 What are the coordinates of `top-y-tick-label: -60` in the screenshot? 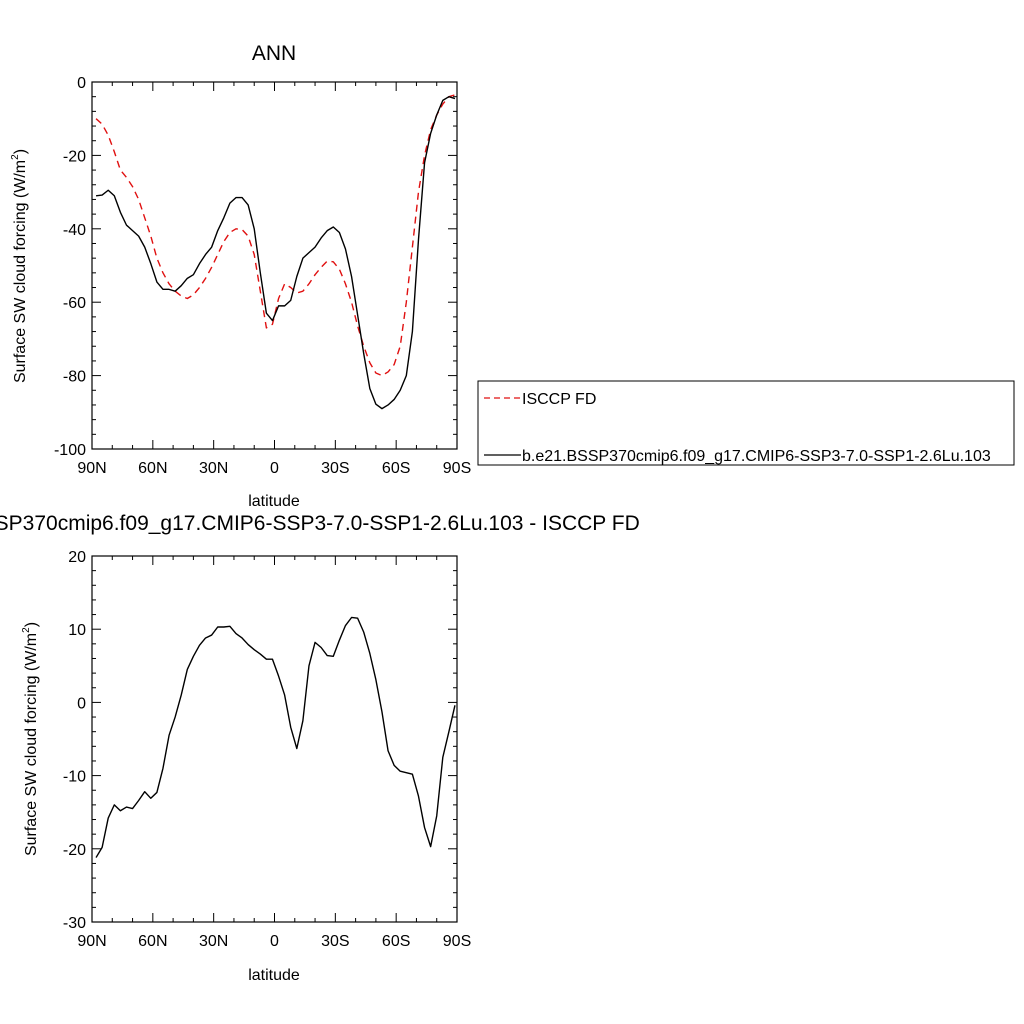 It's located at (74, 303).